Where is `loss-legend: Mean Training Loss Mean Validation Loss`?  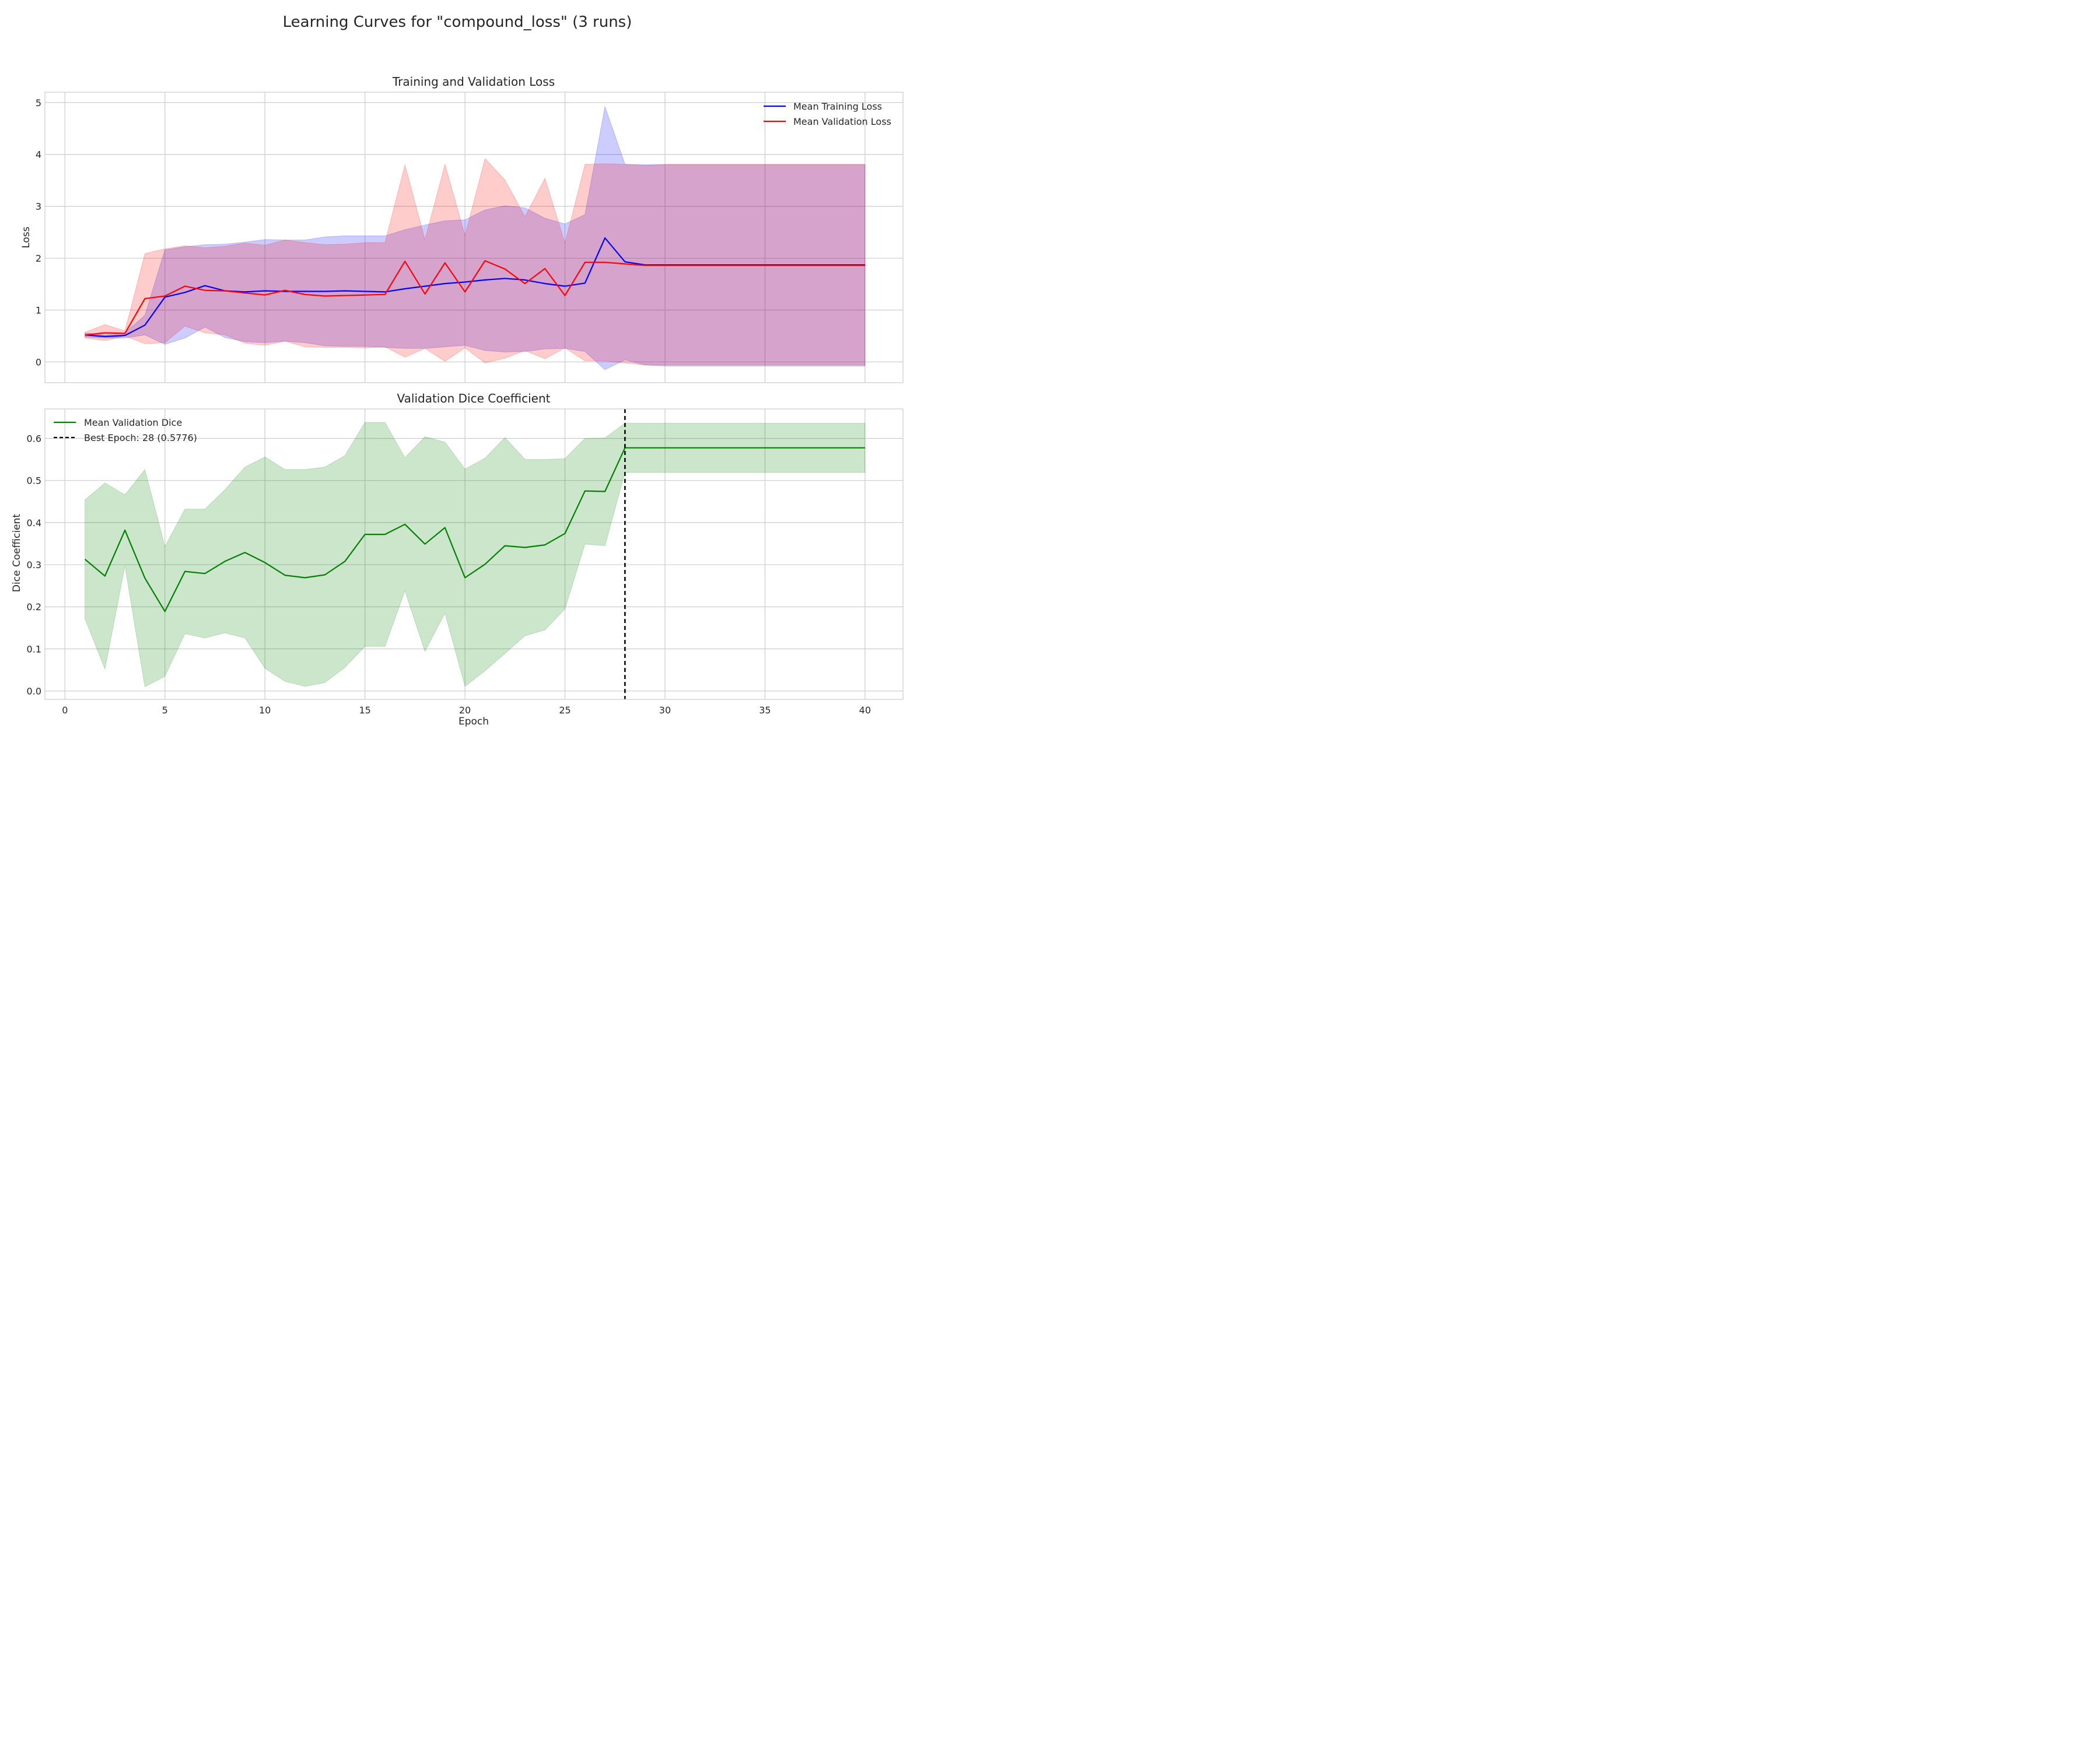 loss-legend: Mean Training Loss Mean Validation Loss is located at coordinates (827, 114).